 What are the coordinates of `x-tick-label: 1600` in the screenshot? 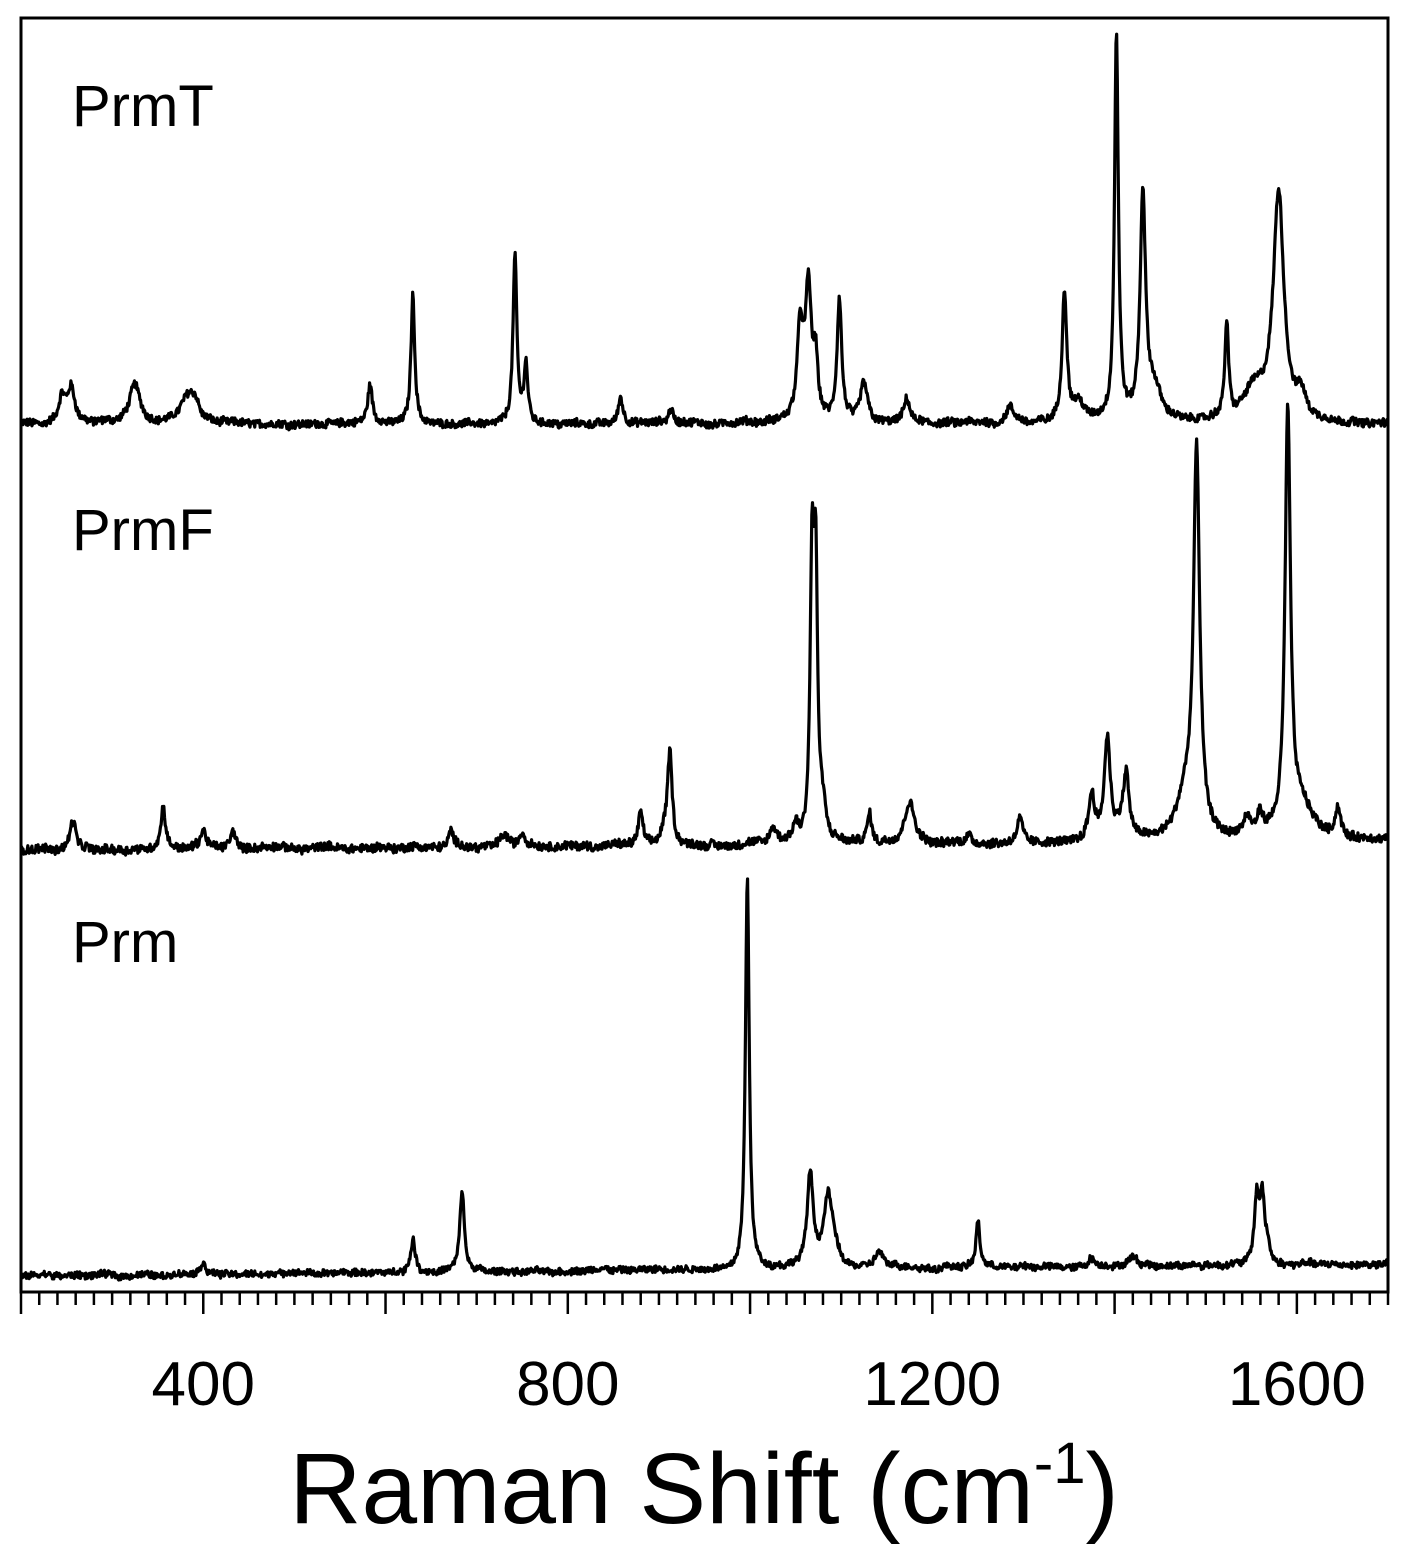 It's located at (1297, 1384).